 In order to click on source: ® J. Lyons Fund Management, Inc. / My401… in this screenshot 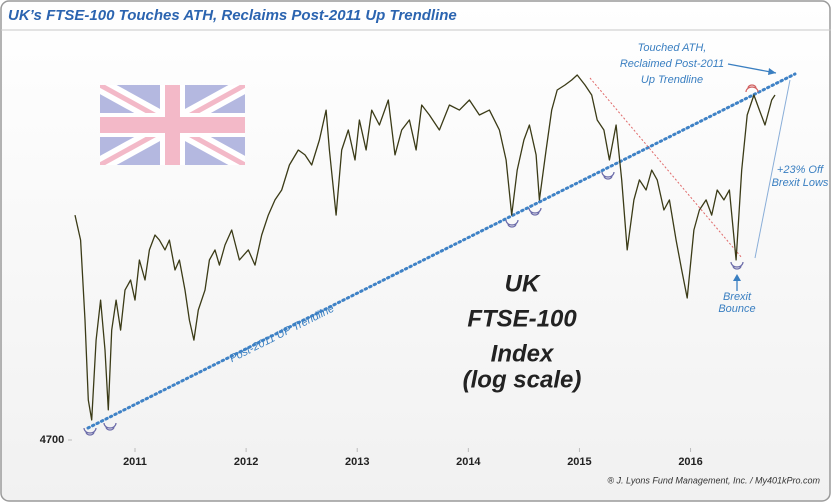, I will do `click(713, 480)`.